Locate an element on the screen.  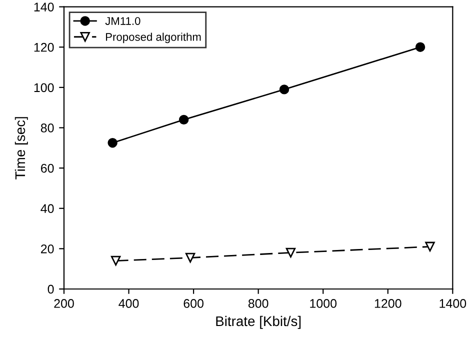
y-axis-title: Time [sec] is located at coordinates (21, 148).